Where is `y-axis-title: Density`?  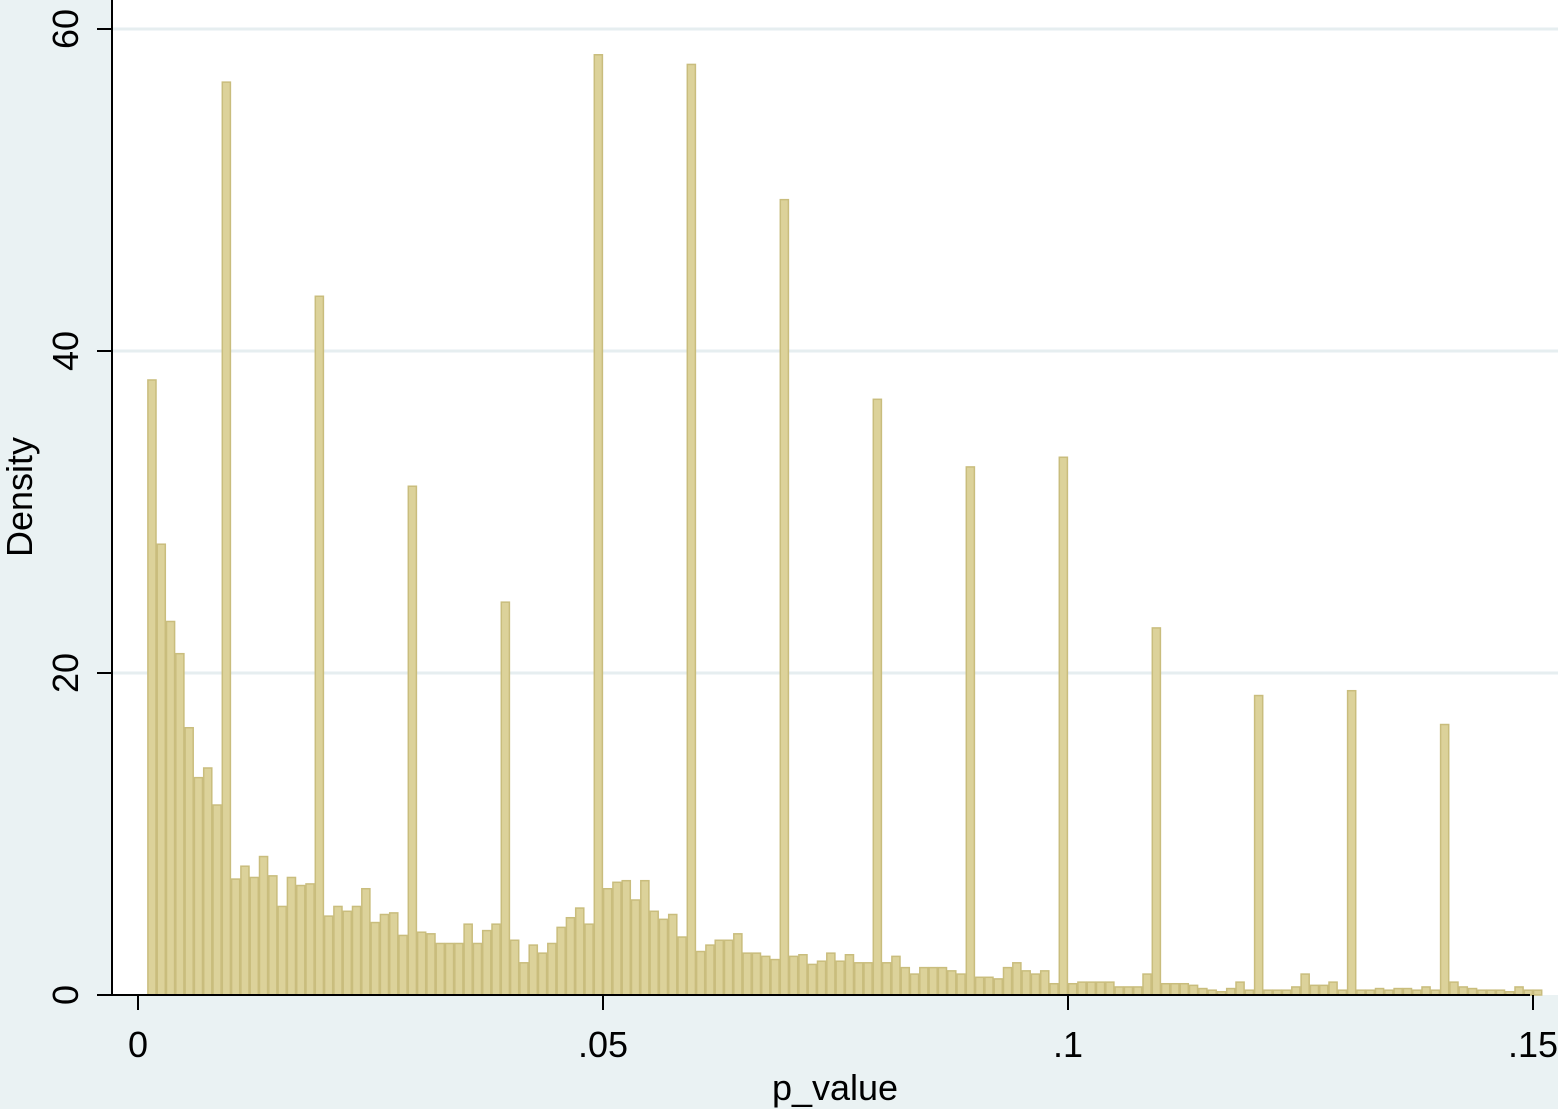 y-axis-title: Density is located at coordinates (20, 497).